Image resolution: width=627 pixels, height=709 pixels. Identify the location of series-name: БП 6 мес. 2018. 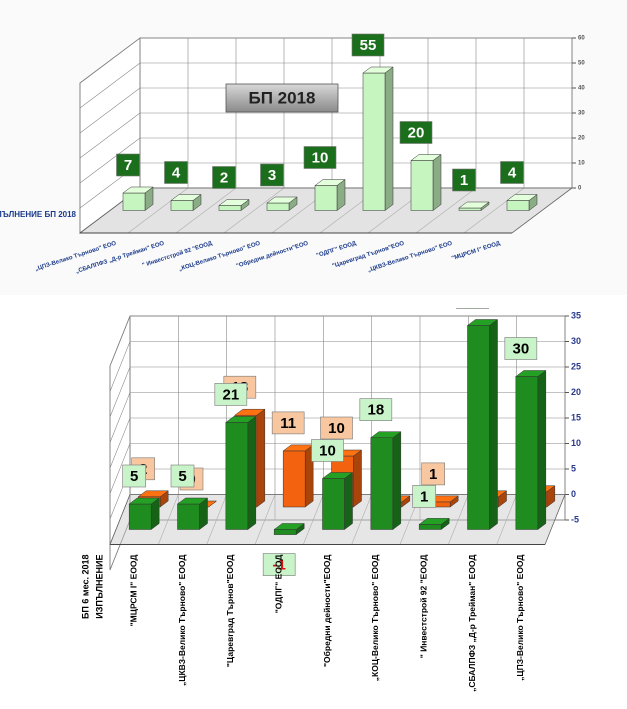
(85, 587).